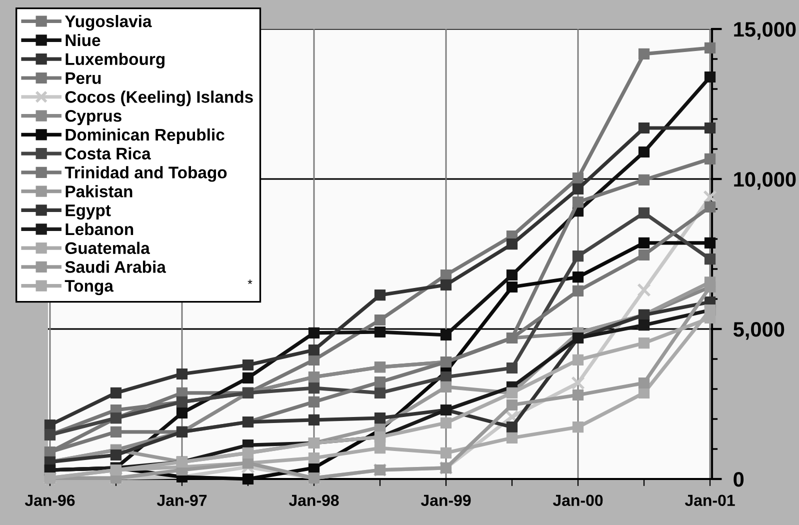 Image resolution: width=799 pixels, height=525 pixels. Describe the element at coordinates (99, 191) in the screenshot. I see `legend-label: Pakistan` at that location.